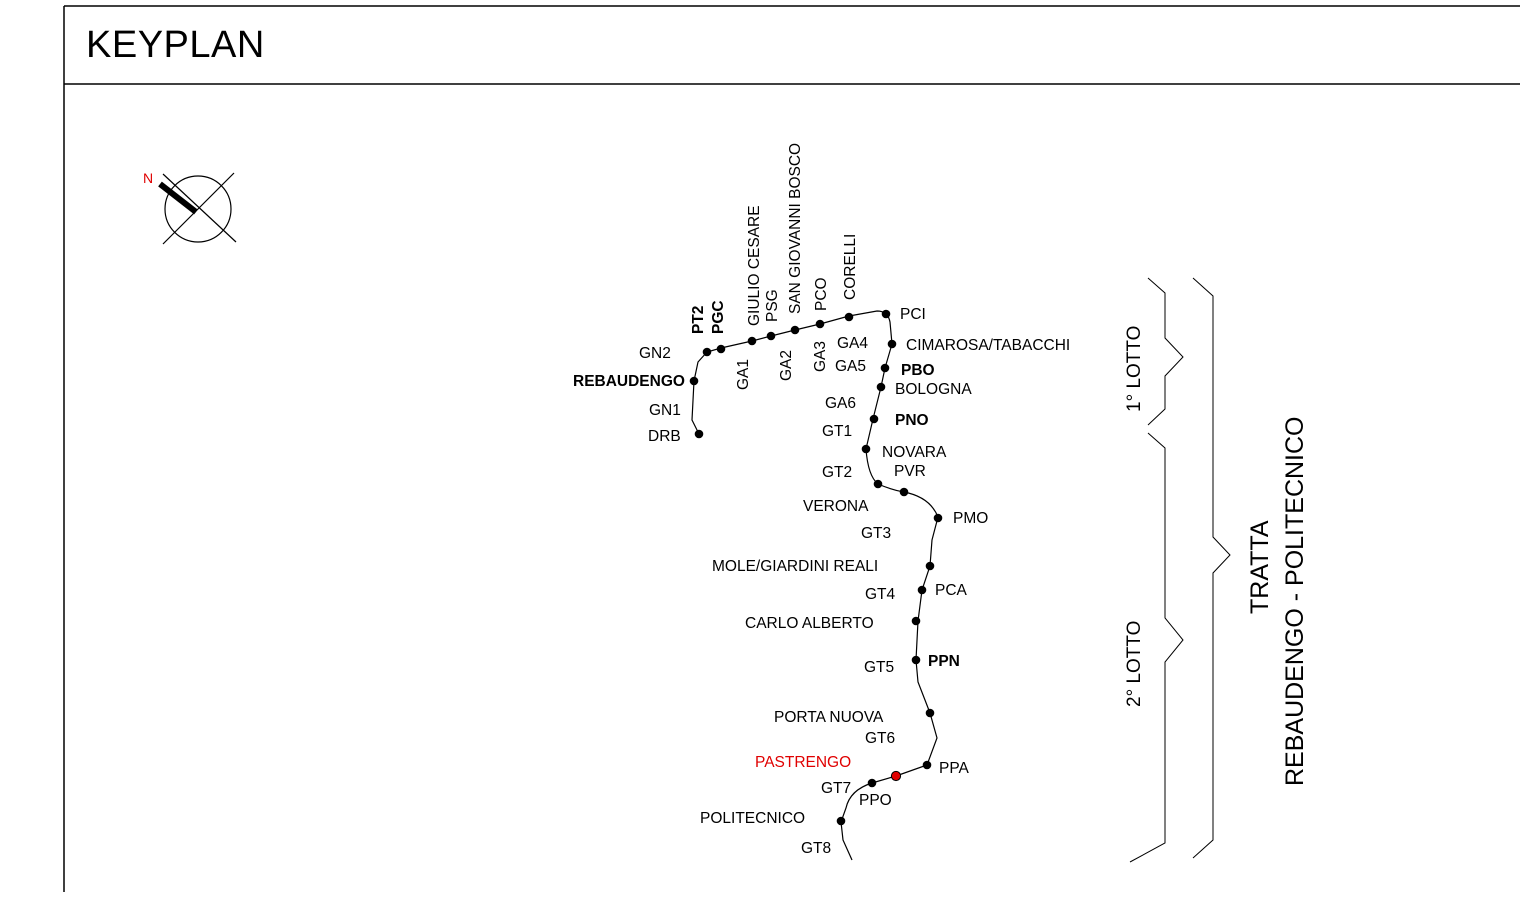 This screenshot has width=1520, height=897. I want to click on label-ga1: GA1, so click(743, 374).